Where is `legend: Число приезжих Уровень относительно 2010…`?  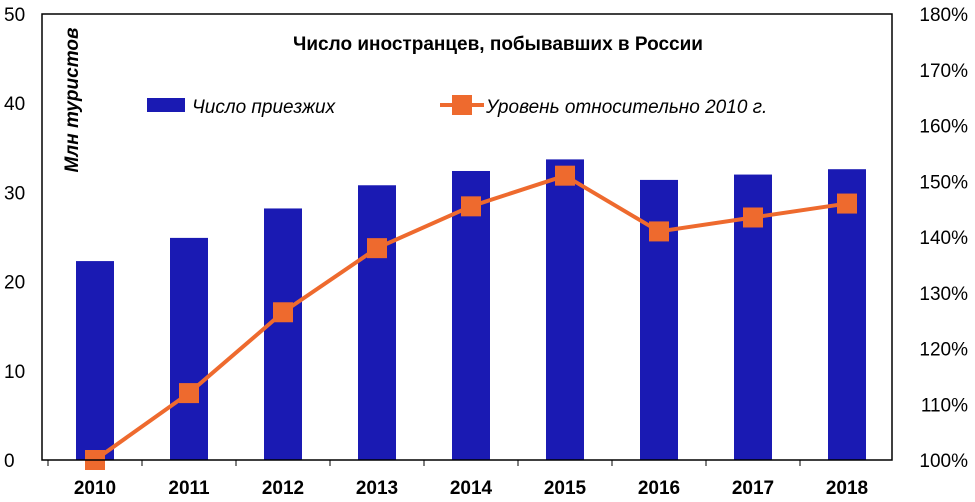 legend: Число приезжих Уровень относительно 2010… is located at coordinates (457, 106).